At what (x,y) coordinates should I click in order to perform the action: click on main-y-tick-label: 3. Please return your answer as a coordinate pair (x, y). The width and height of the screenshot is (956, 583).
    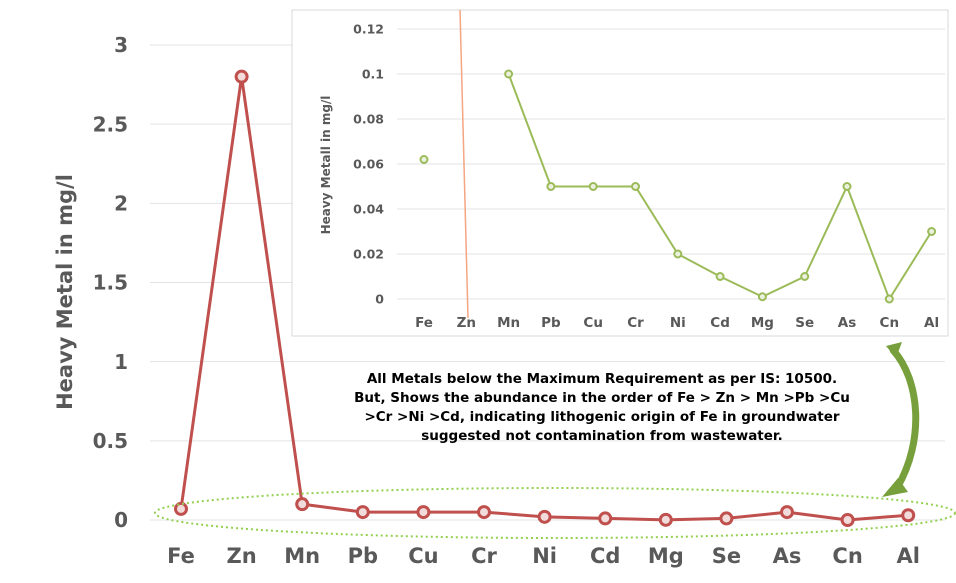
    Looking at the image, I should click on (121, 45).